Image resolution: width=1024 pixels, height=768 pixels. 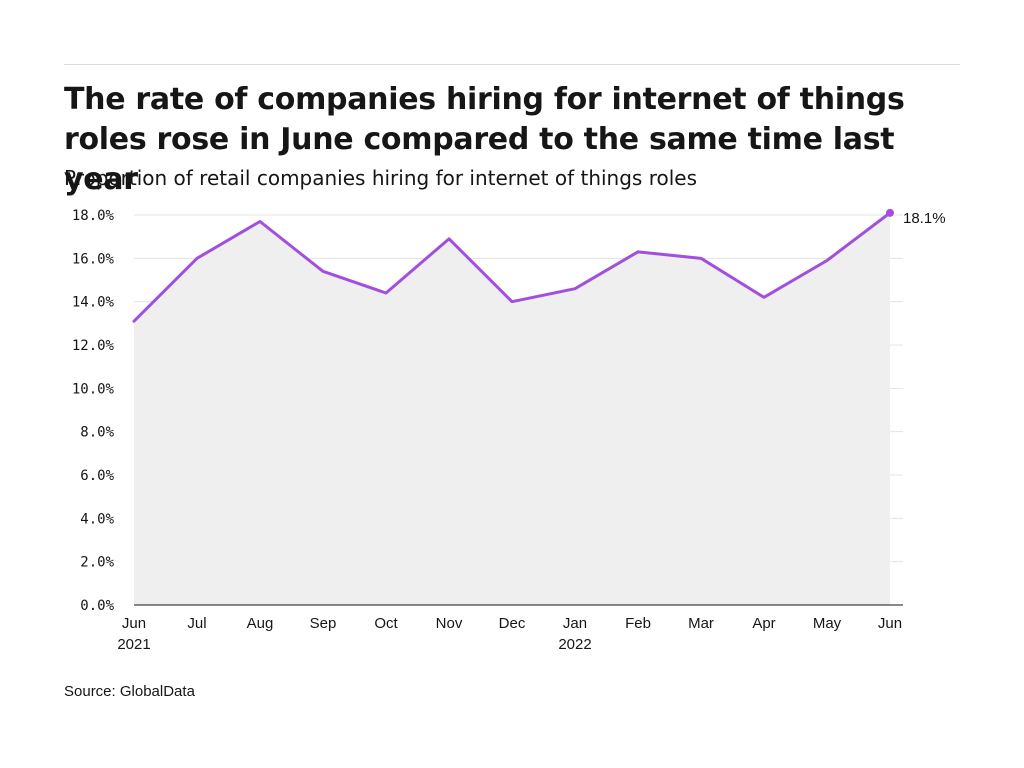 What do you see at coordinates (196, 623) in the screenshot?
I see `x-tick-label: Jul` at bounding box center [196, 623].